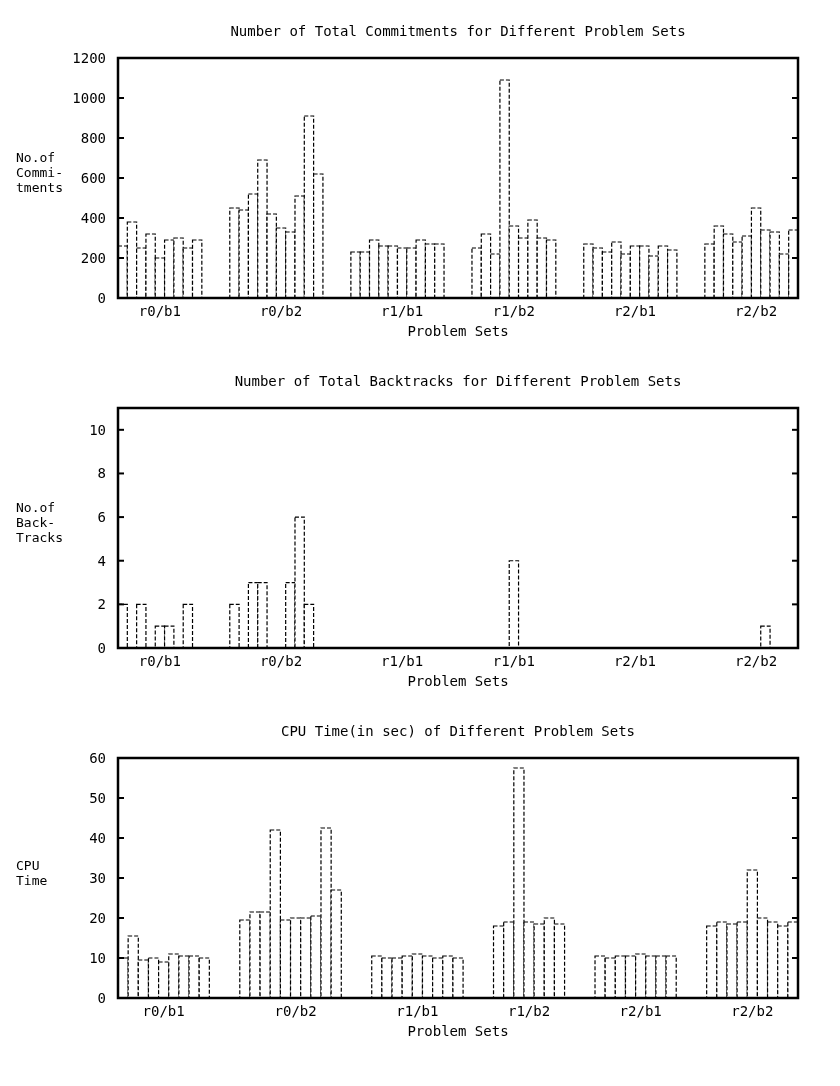 Image resolution: width=840 pixels, height=1086 pixels. I want to click on y-tick-label: 30, so click(97, 877).